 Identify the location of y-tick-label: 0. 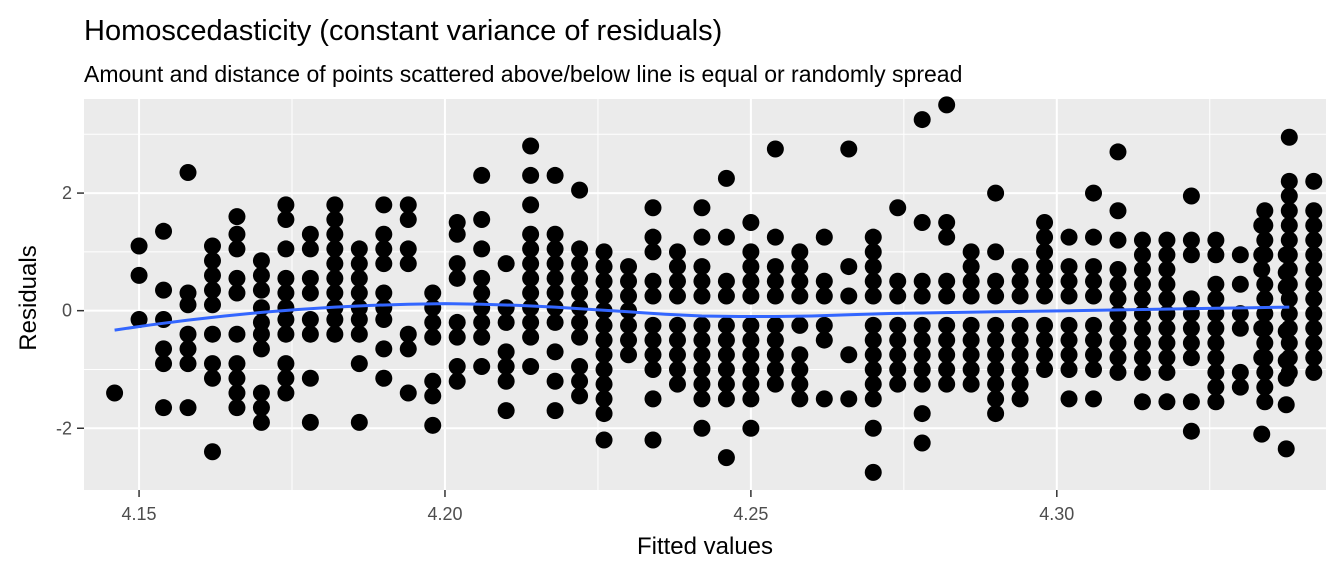
(67, 311).